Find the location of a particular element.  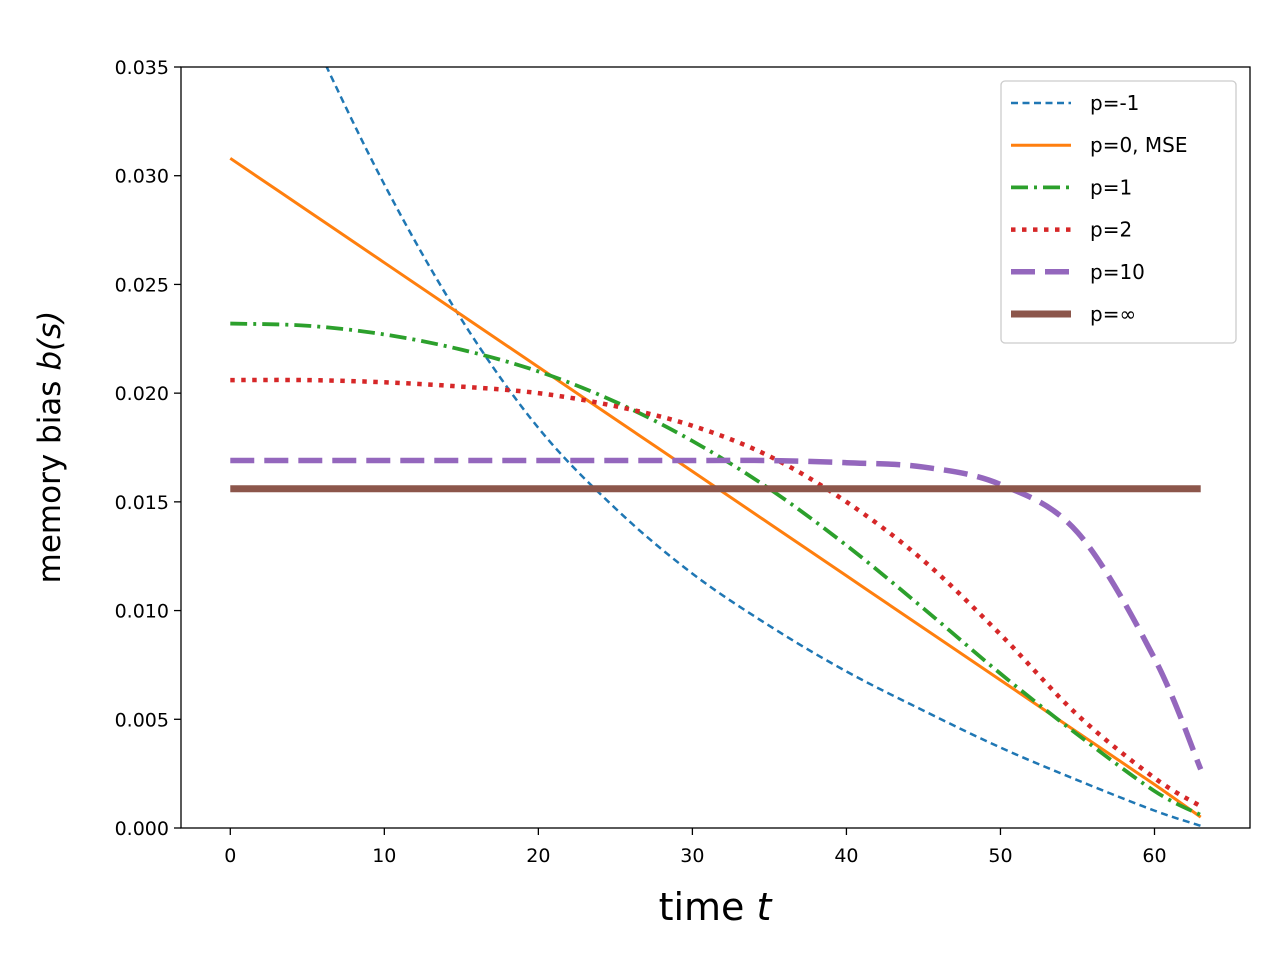

x-axis-title-text: time is located at coordinates (702, 907).